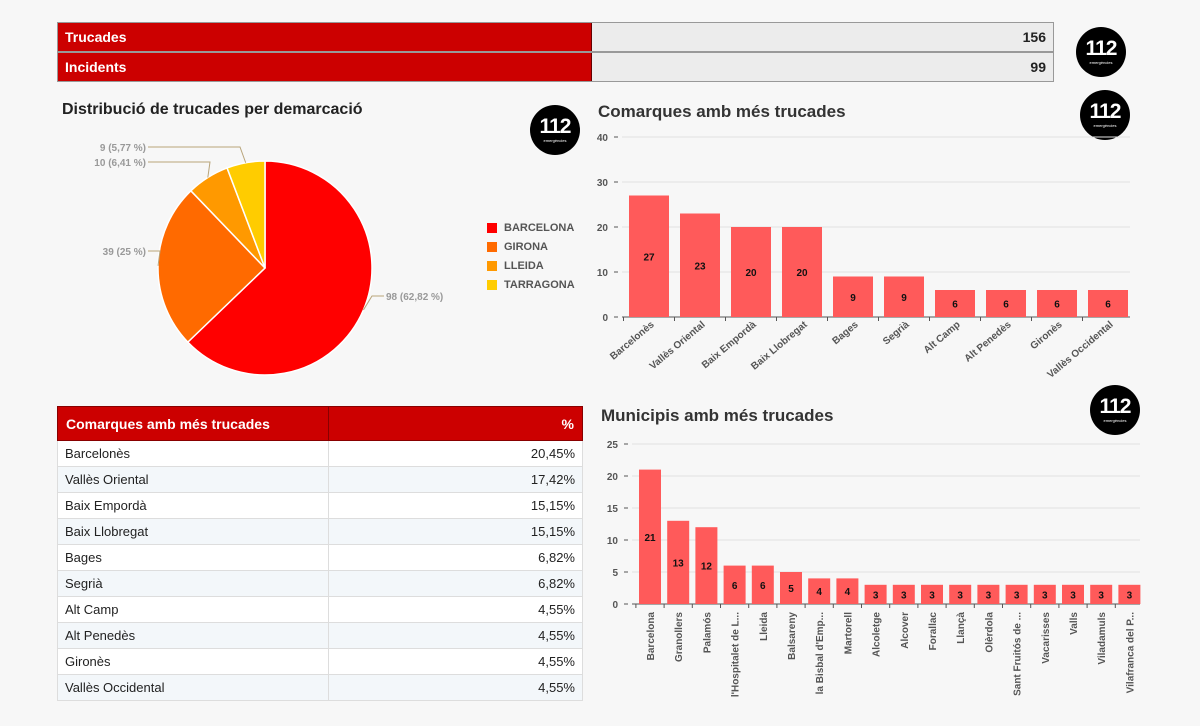  I want to click on comarca-cell: Vallès Occidental, so click(193, 687).